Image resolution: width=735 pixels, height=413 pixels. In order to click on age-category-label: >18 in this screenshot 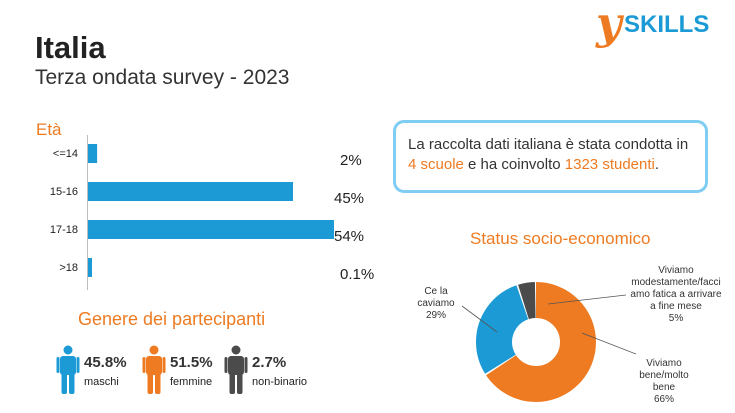, I will do `click(68, 268)`.